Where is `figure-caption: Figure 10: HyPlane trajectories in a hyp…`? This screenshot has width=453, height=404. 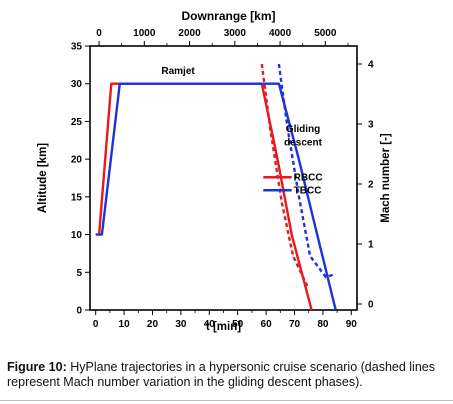 figure-caption: Figure 10: HyPlane trajectories in a hyp… is located at coordinates (229, 375).